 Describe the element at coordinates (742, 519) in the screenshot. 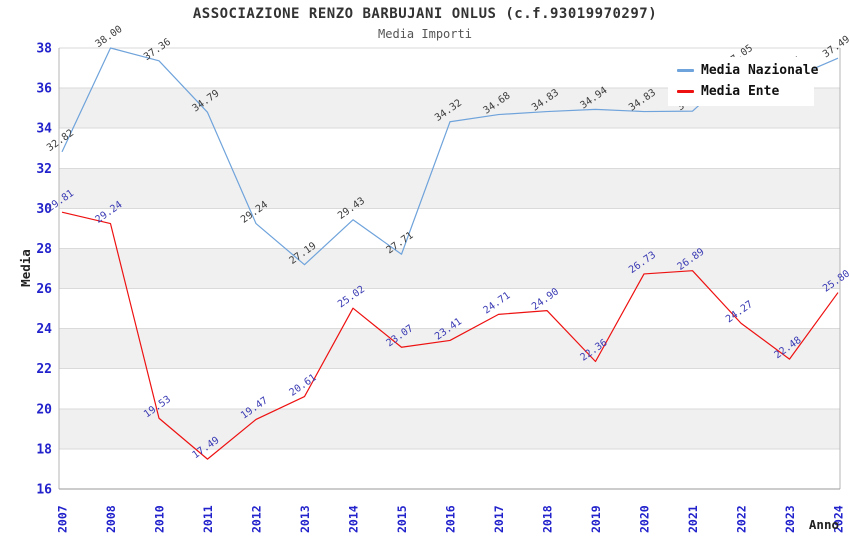

I see `x-tick-label: 2022` at that location.